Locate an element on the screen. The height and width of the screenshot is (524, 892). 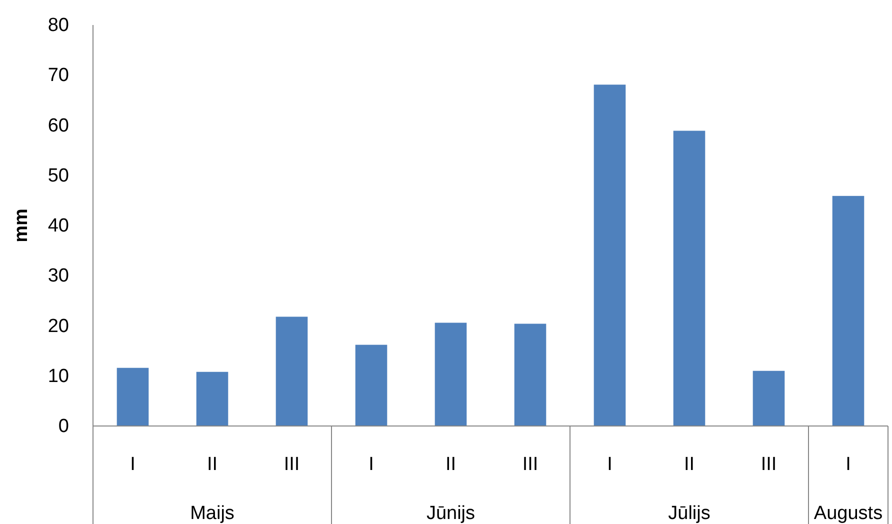
y-tick-label: 40 is located at coordinates (58, 226).